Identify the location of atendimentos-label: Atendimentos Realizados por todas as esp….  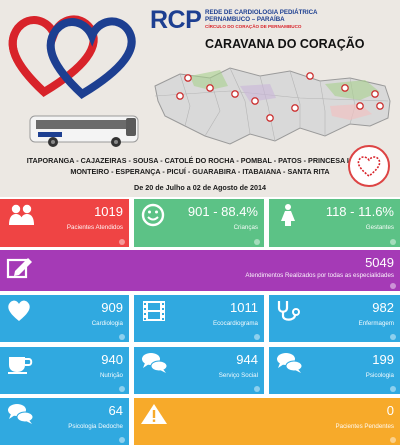
(319, 275).